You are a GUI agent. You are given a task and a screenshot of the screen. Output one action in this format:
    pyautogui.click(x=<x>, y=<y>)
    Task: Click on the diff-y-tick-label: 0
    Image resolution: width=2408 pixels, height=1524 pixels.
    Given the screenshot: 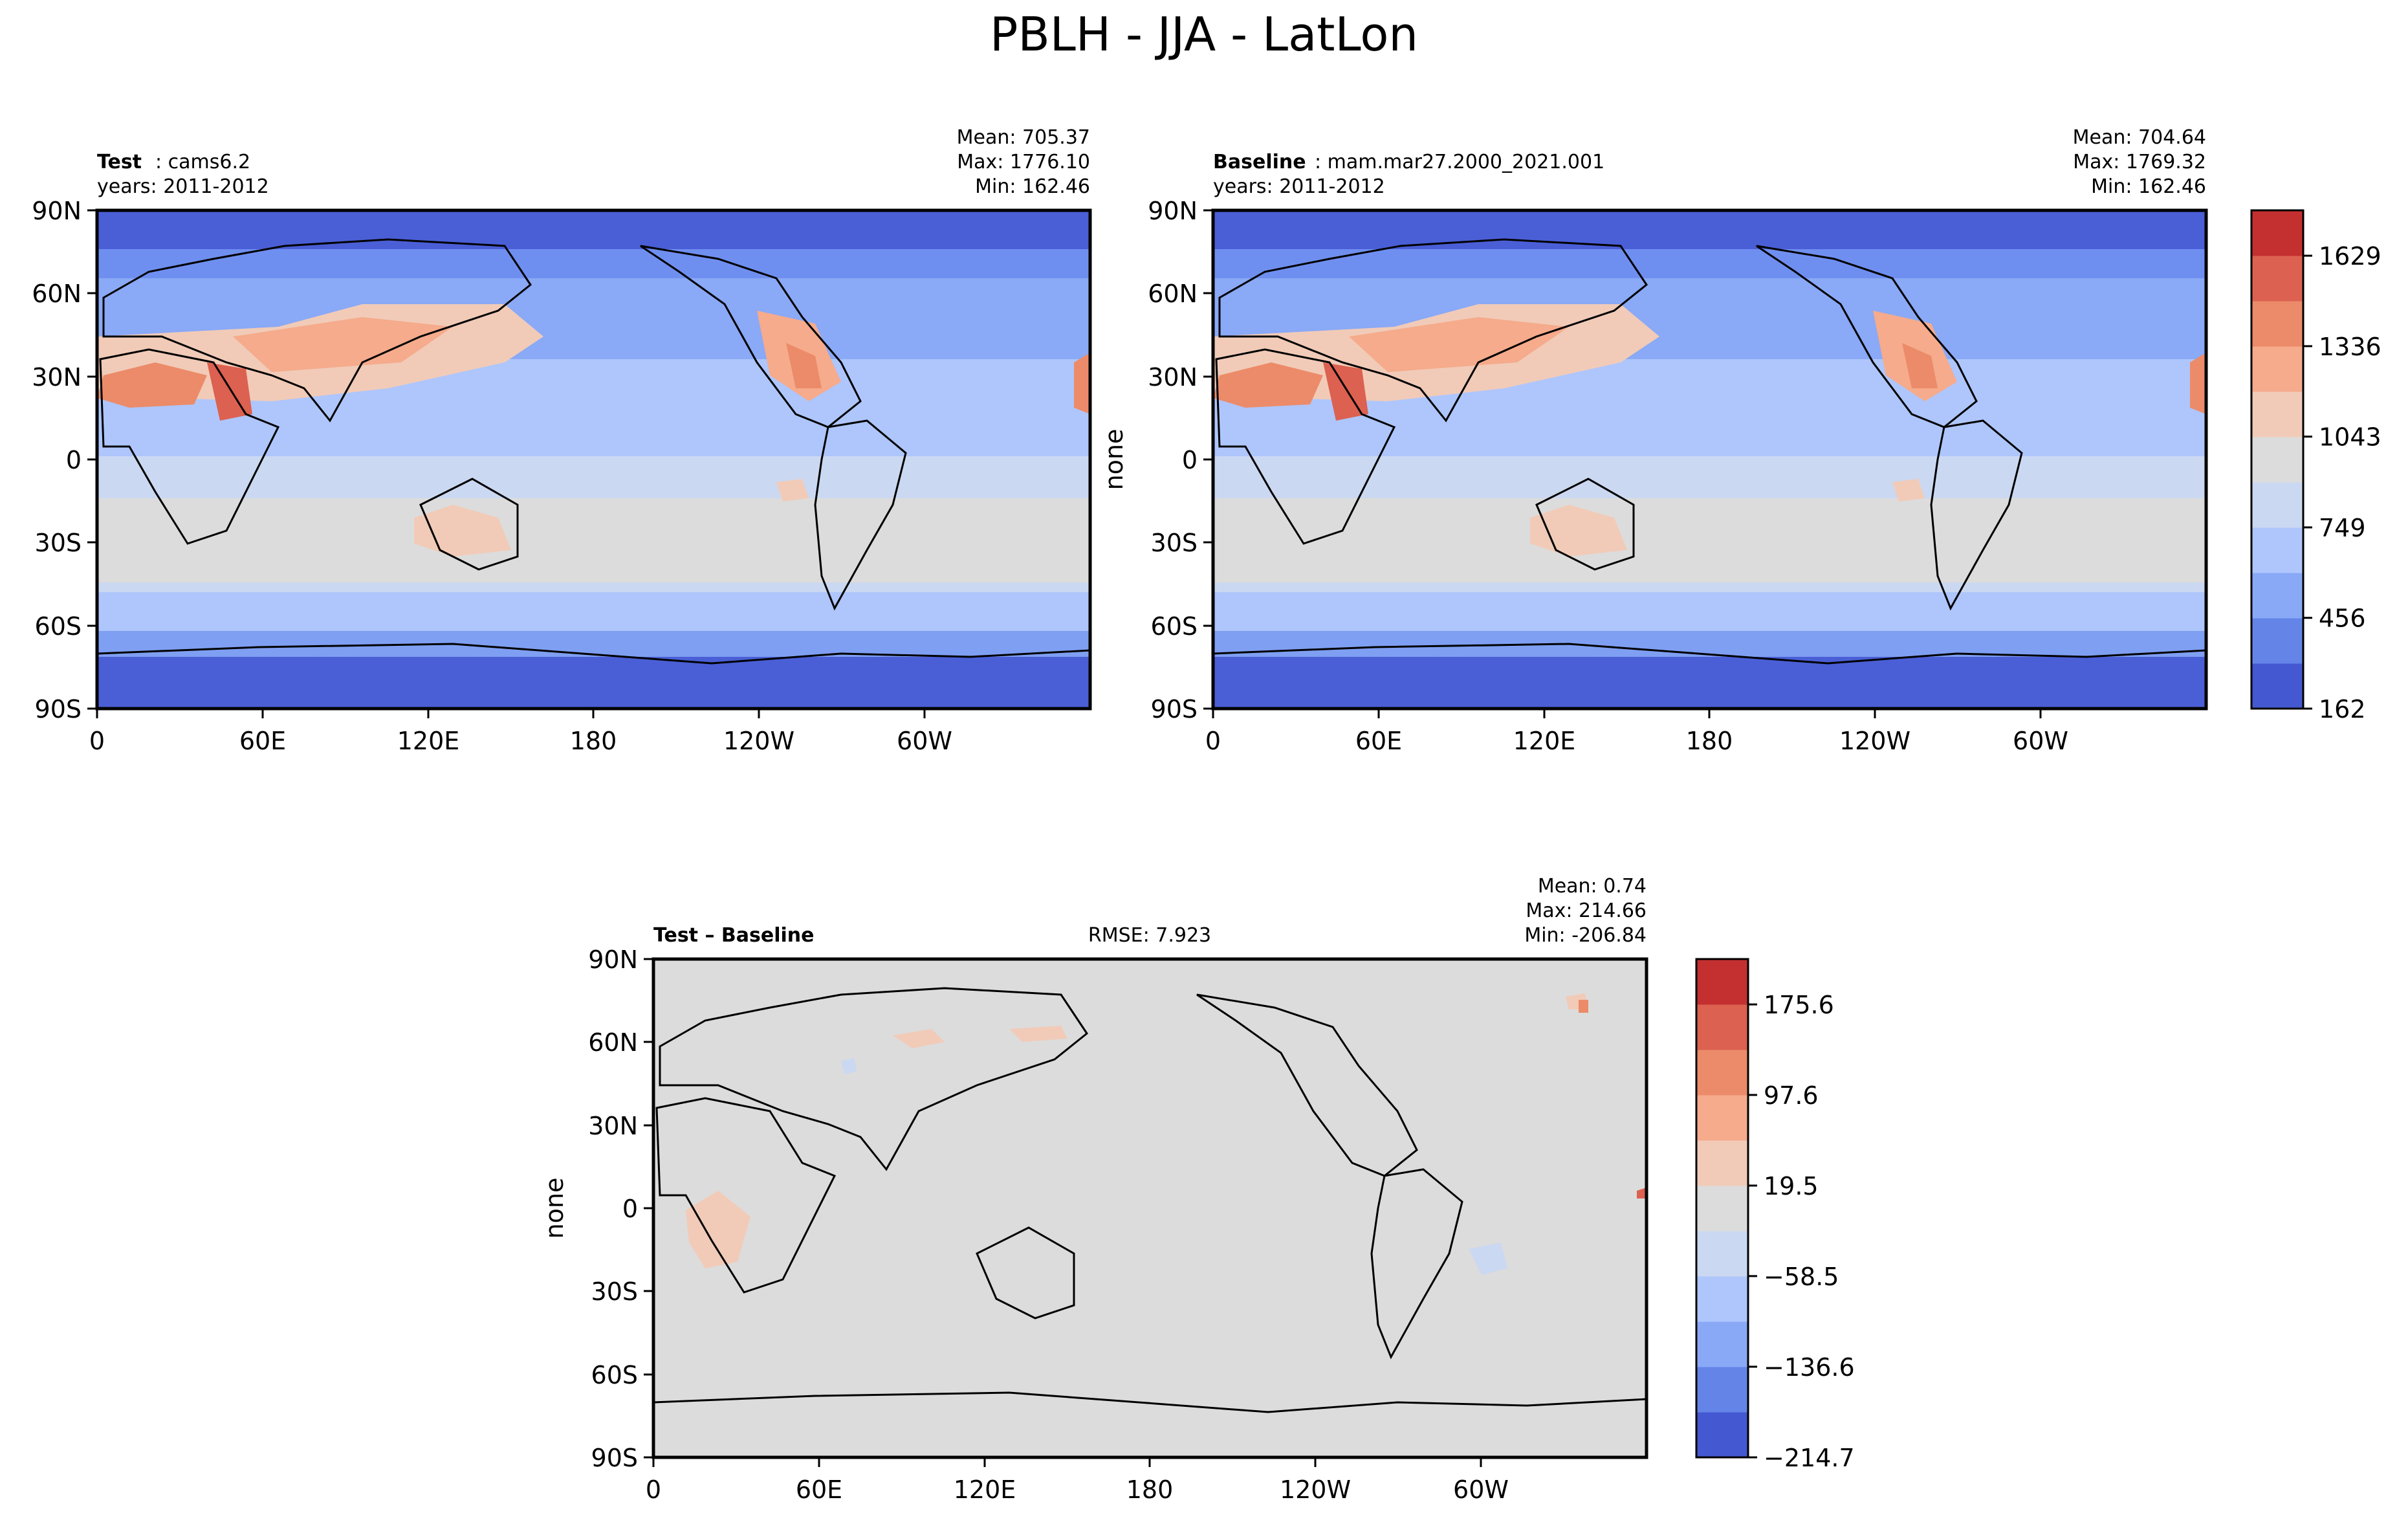 What is the action you would take?
    pyautogui.click(x=630, y=1209)
    